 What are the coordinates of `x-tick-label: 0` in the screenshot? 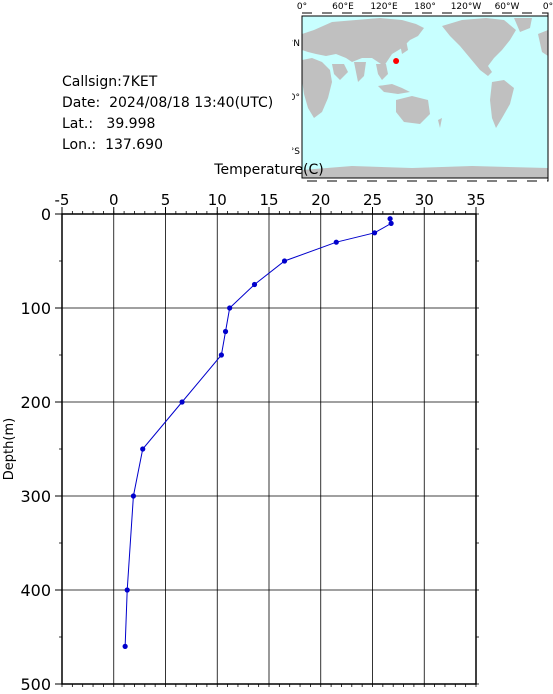 It's located at (114, 200).